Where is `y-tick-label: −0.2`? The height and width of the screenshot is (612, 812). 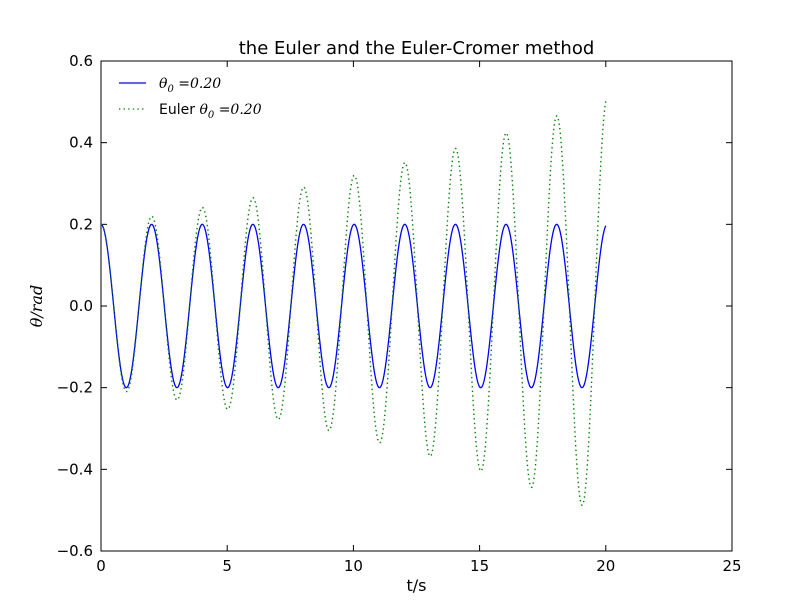
y-tick-label: −0.2 is located at coordinates (75, 388).